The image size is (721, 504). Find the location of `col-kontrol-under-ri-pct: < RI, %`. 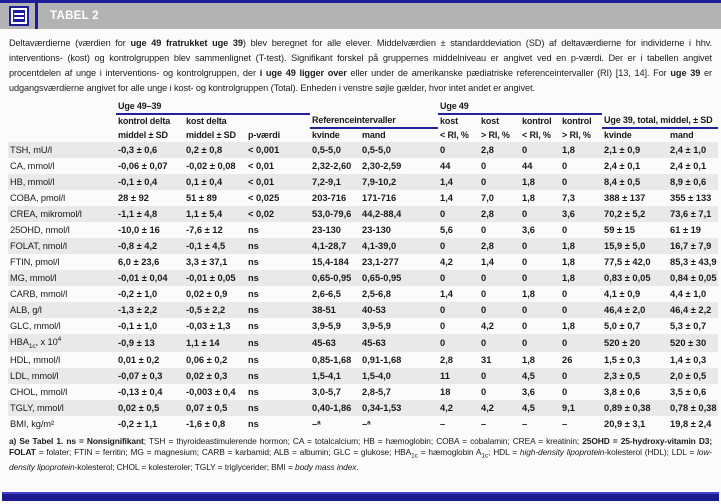

col-kontrol-under-ri-pct: < RI, % is located at coordinates (536, 135).